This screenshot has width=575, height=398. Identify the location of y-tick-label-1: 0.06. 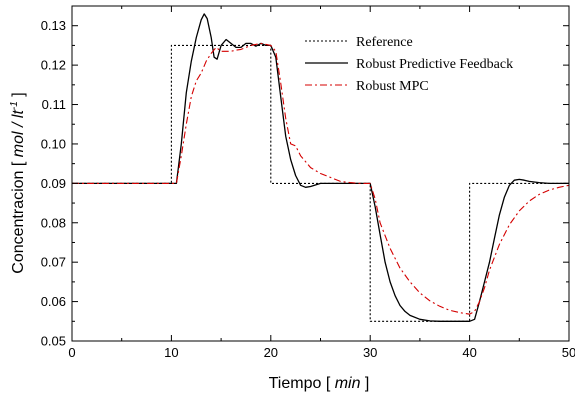
(53, 301).